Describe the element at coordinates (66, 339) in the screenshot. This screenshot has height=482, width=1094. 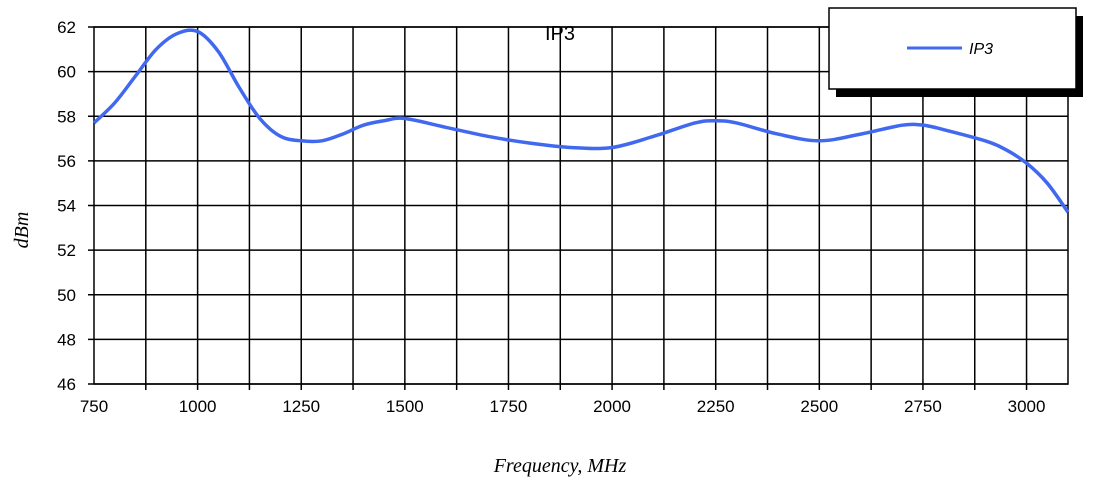
I see `y-tick-label: 48` at that location.